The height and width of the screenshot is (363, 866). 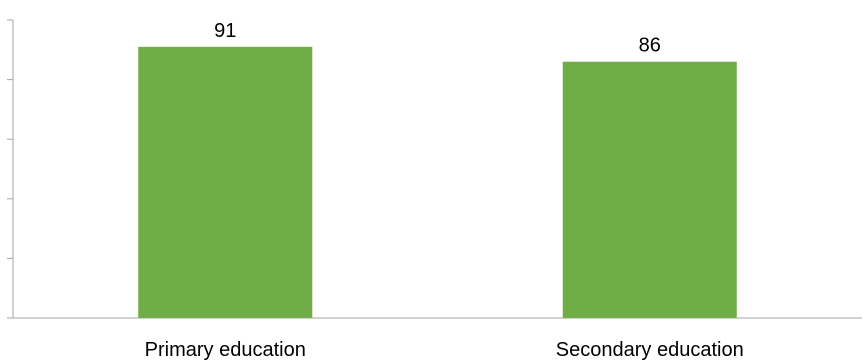 I want to click on category-label: Primary education, so click(x=225, y=350).